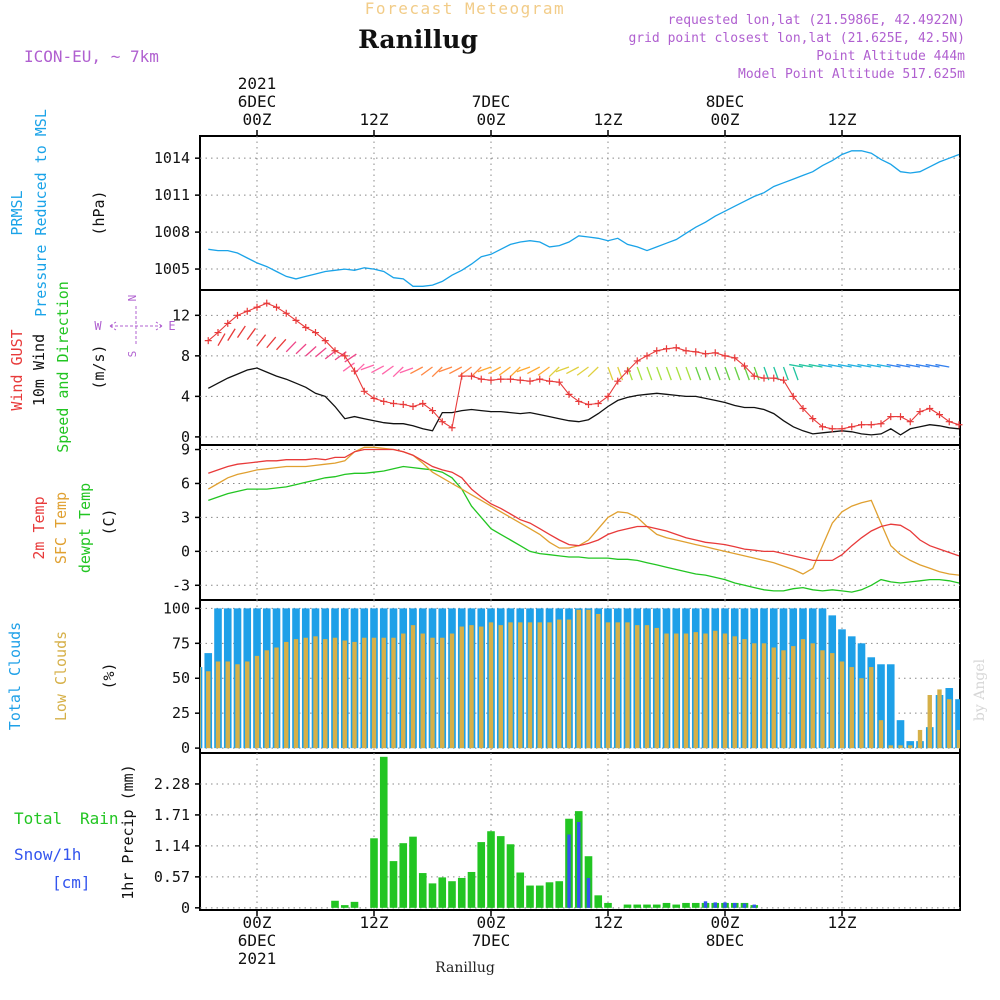 This screenshot has width=1000, height=1000. Describe the element at coordinates (257, 83) in the screenshot. I see `top-time-label: 2021` at that location.